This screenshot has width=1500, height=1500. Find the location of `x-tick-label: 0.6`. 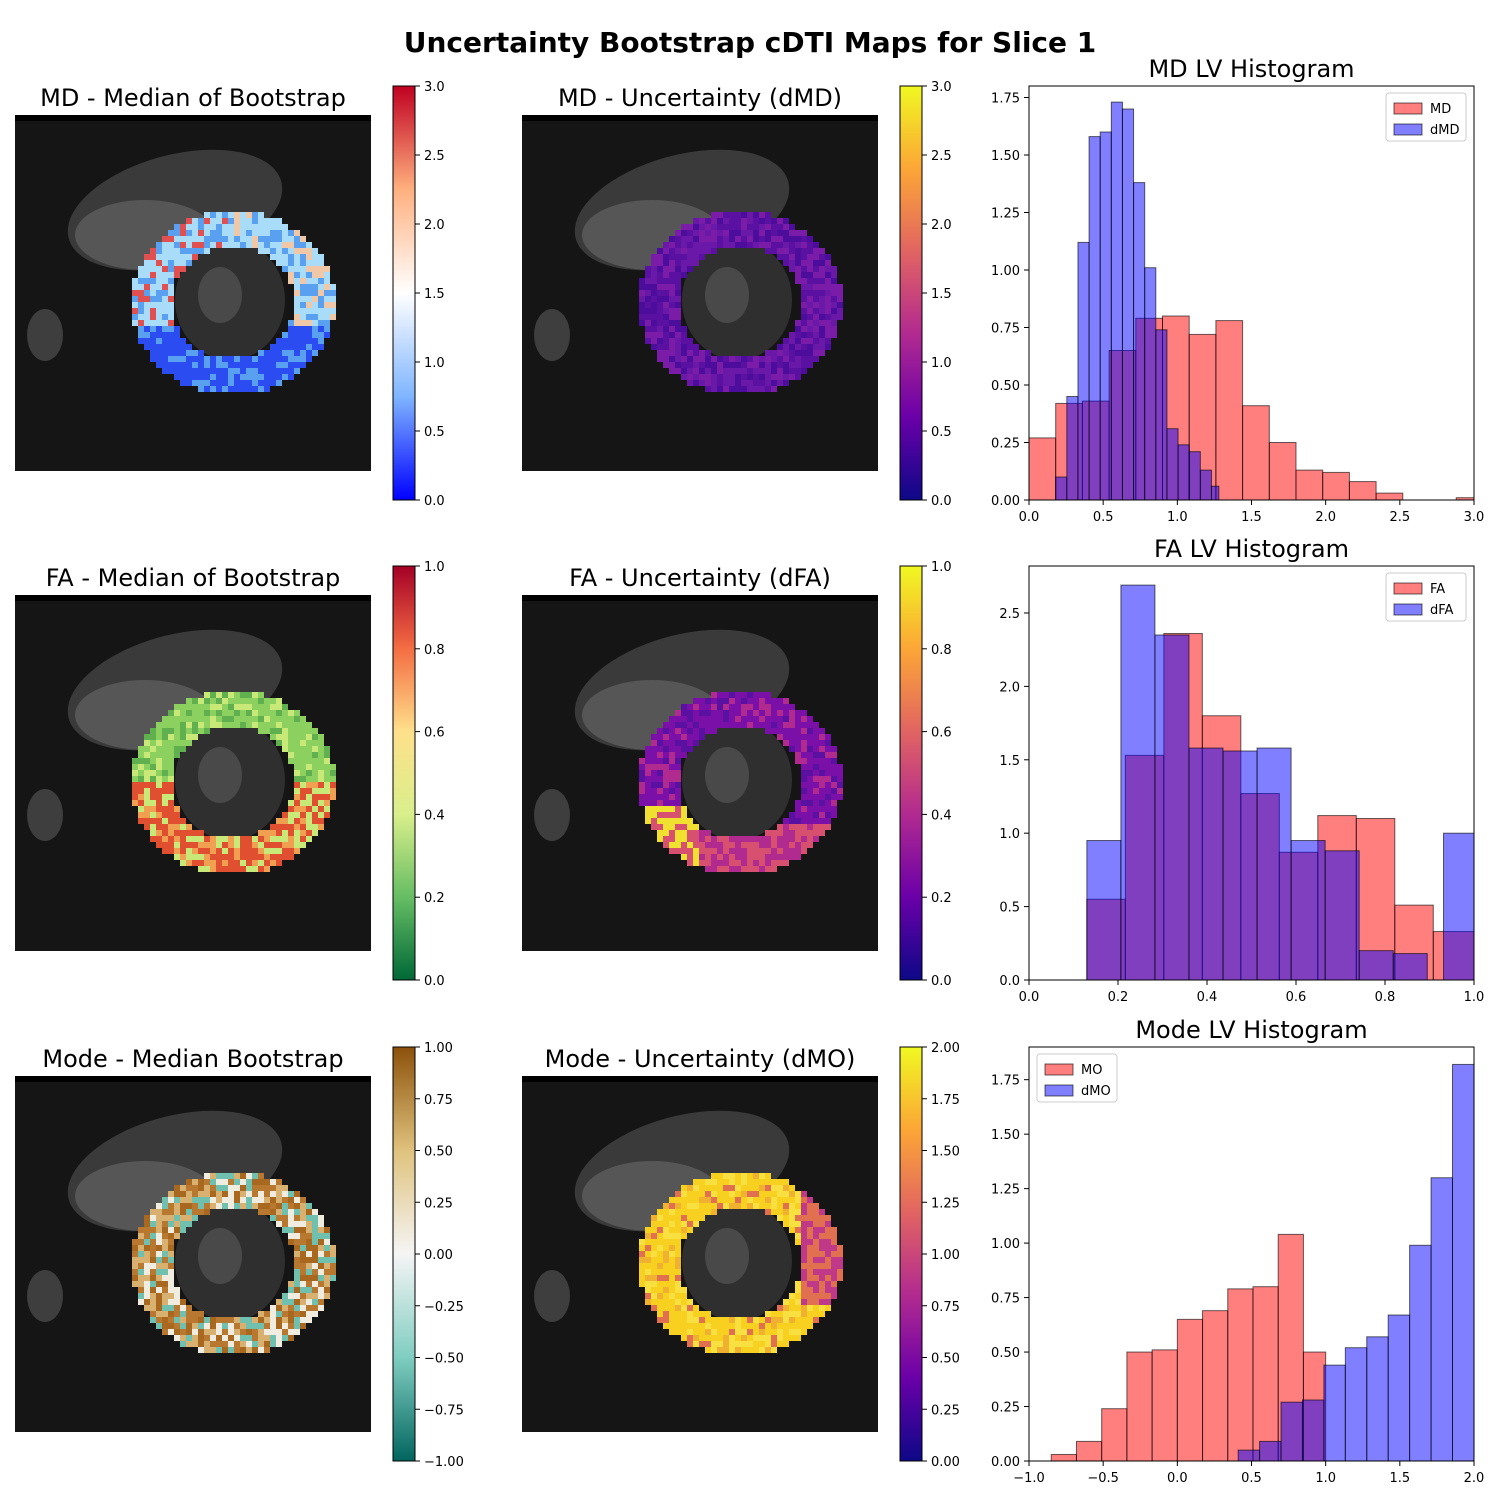

x-tick-label: 0.6 is located at coordinates (1296, 997).